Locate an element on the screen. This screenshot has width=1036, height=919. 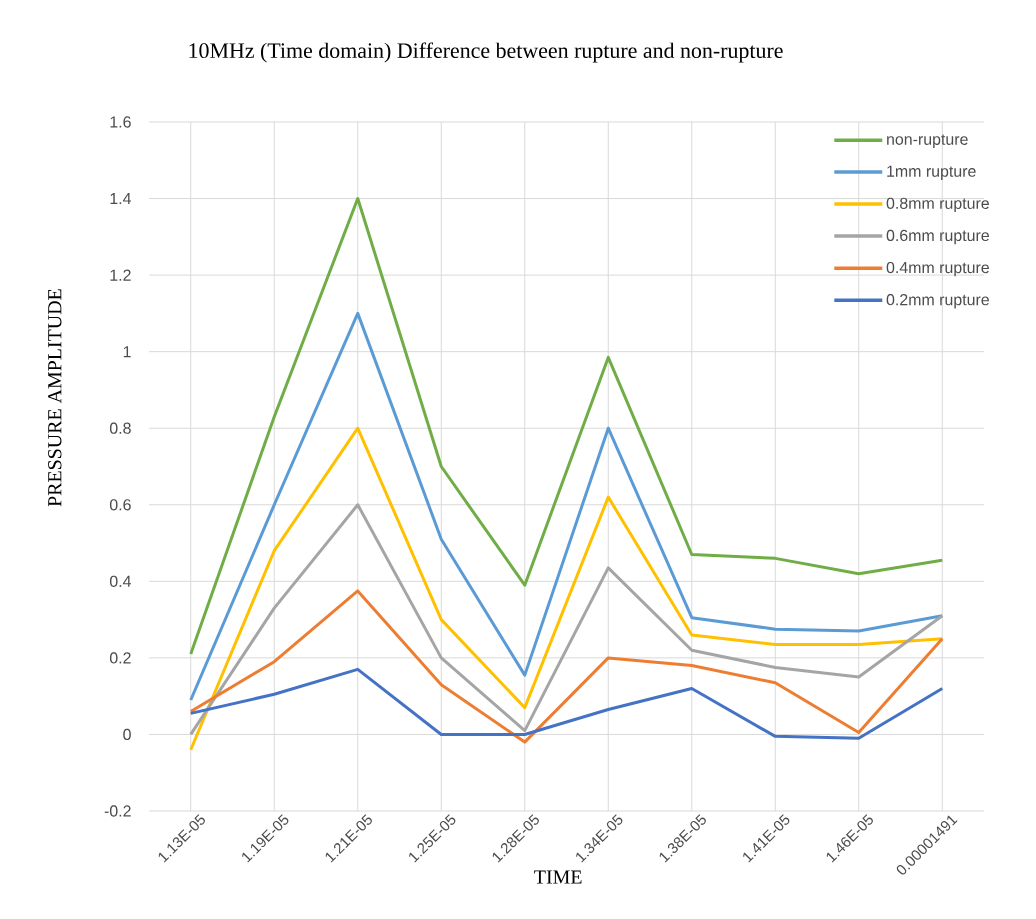
y-tick-label: 1.6 is located at coordinates (120, 122).